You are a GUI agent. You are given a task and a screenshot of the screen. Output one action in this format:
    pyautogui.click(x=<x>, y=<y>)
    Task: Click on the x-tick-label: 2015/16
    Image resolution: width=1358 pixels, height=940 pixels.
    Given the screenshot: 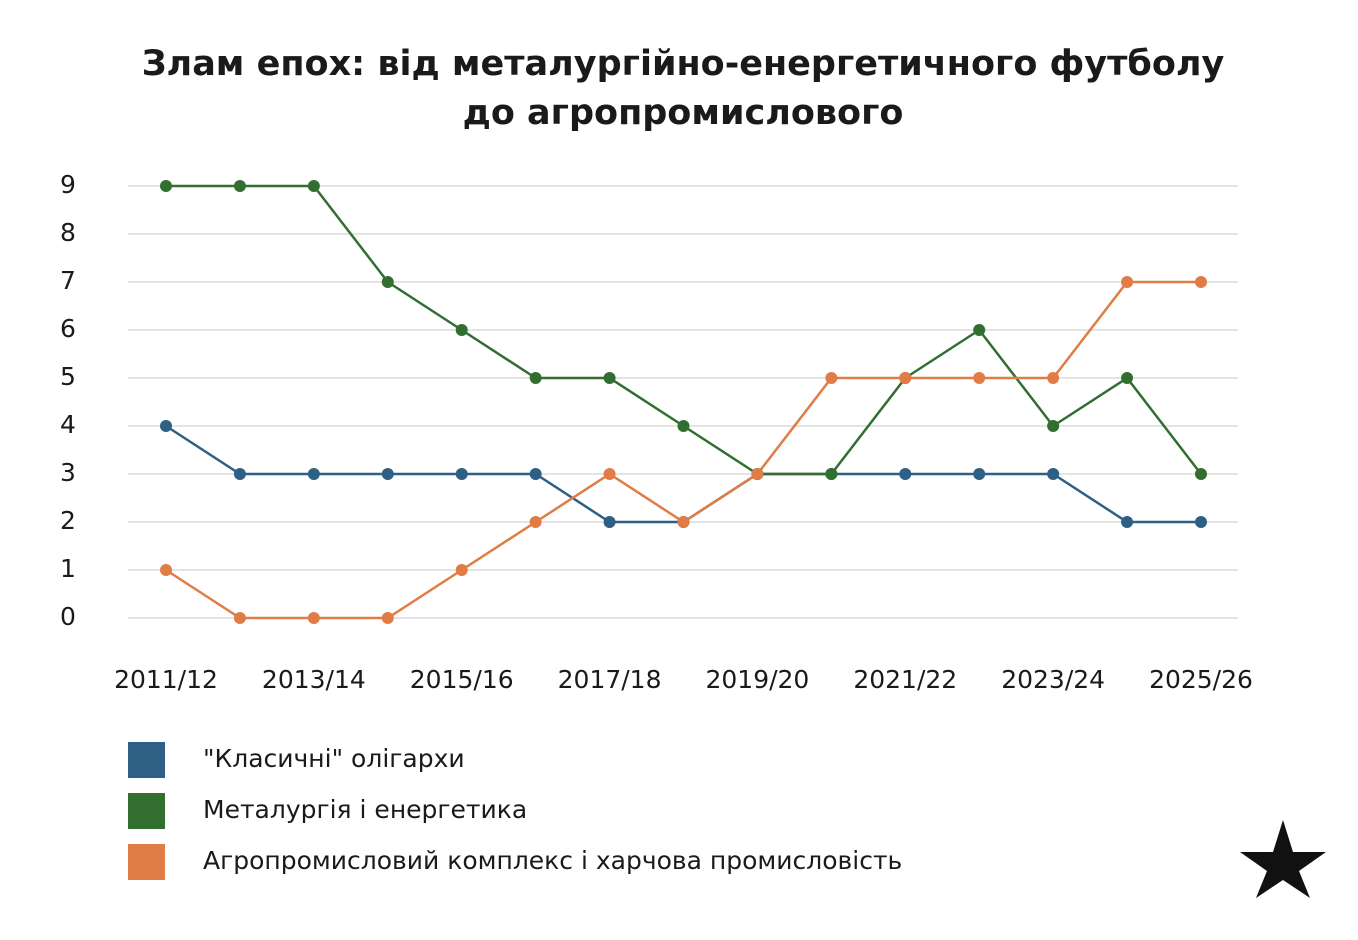 What is the action you would take?
    pyautogui.click(x=462, y=679)
    